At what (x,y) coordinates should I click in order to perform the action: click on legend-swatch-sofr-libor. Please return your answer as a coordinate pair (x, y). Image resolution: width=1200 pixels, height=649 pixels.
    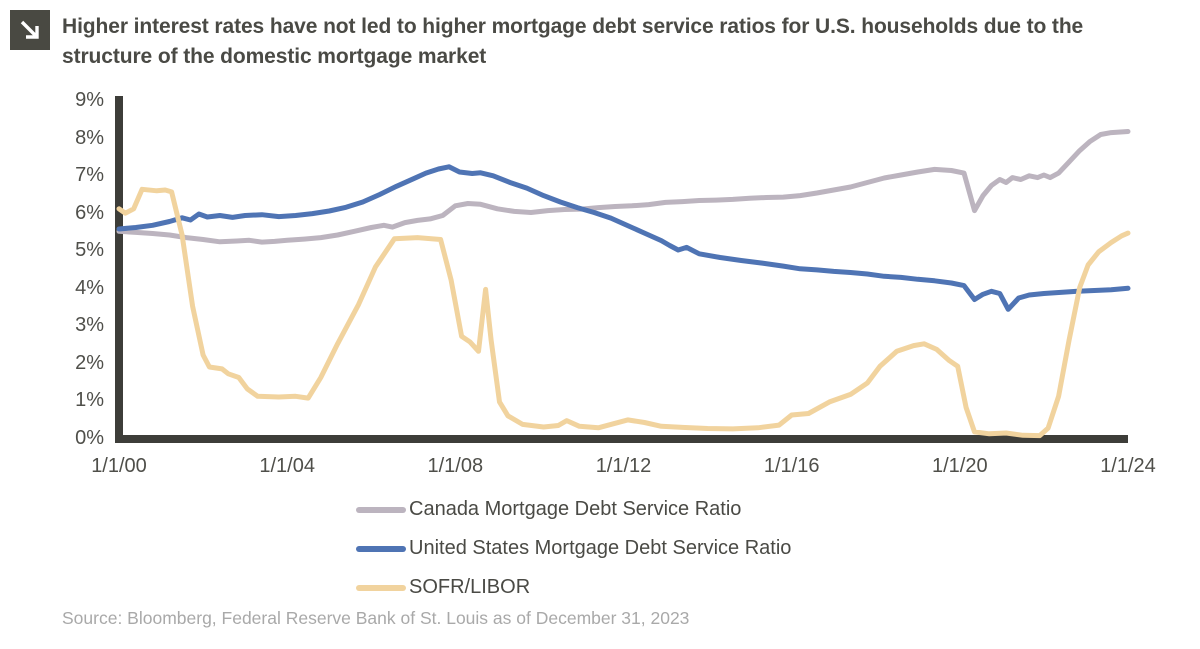
    Looking at the image, I should click on (381, 587).